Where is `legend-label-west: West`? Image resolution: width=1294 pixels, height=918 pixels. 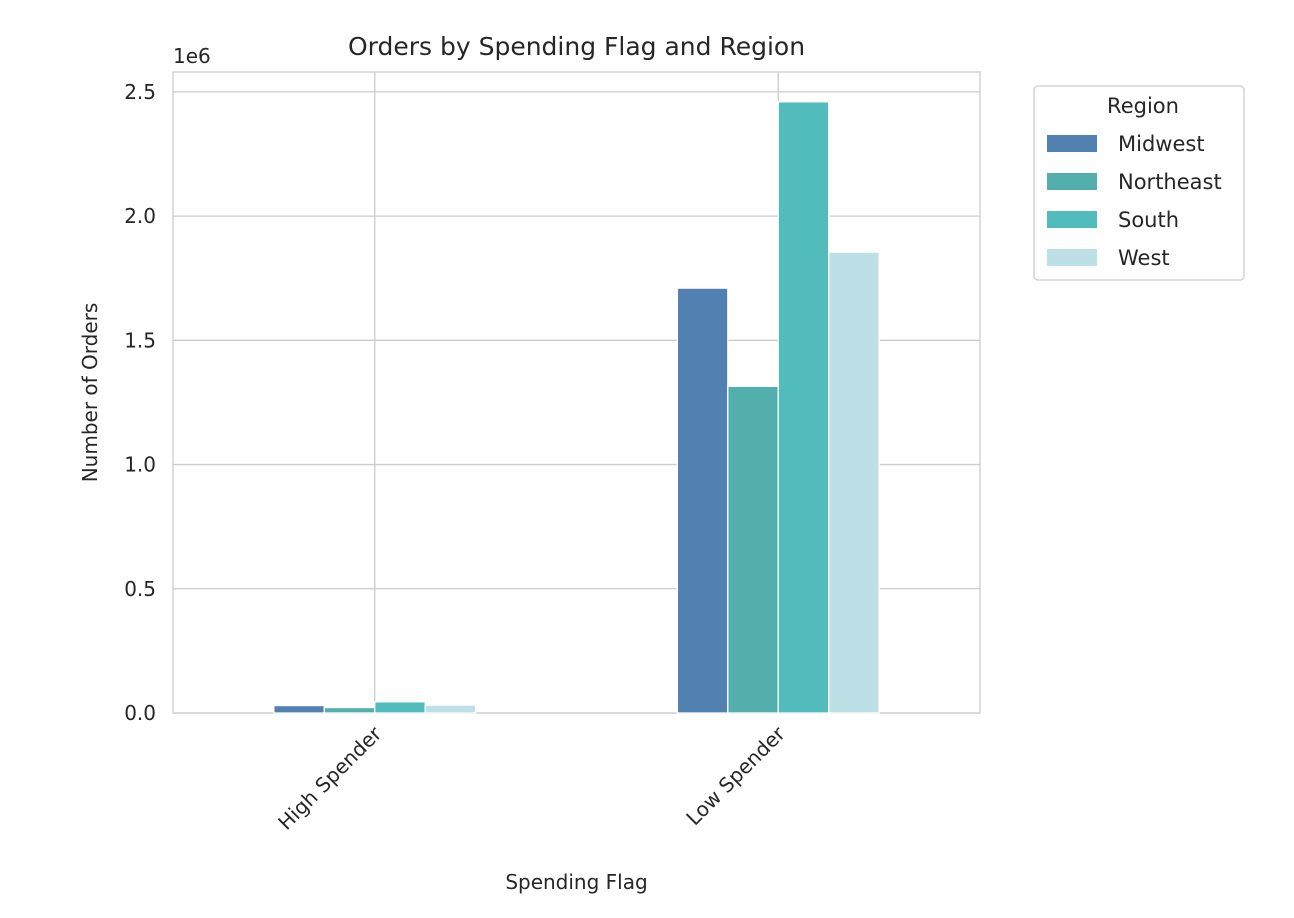 legend-label-west: West is located at coordinates (1144, 258).